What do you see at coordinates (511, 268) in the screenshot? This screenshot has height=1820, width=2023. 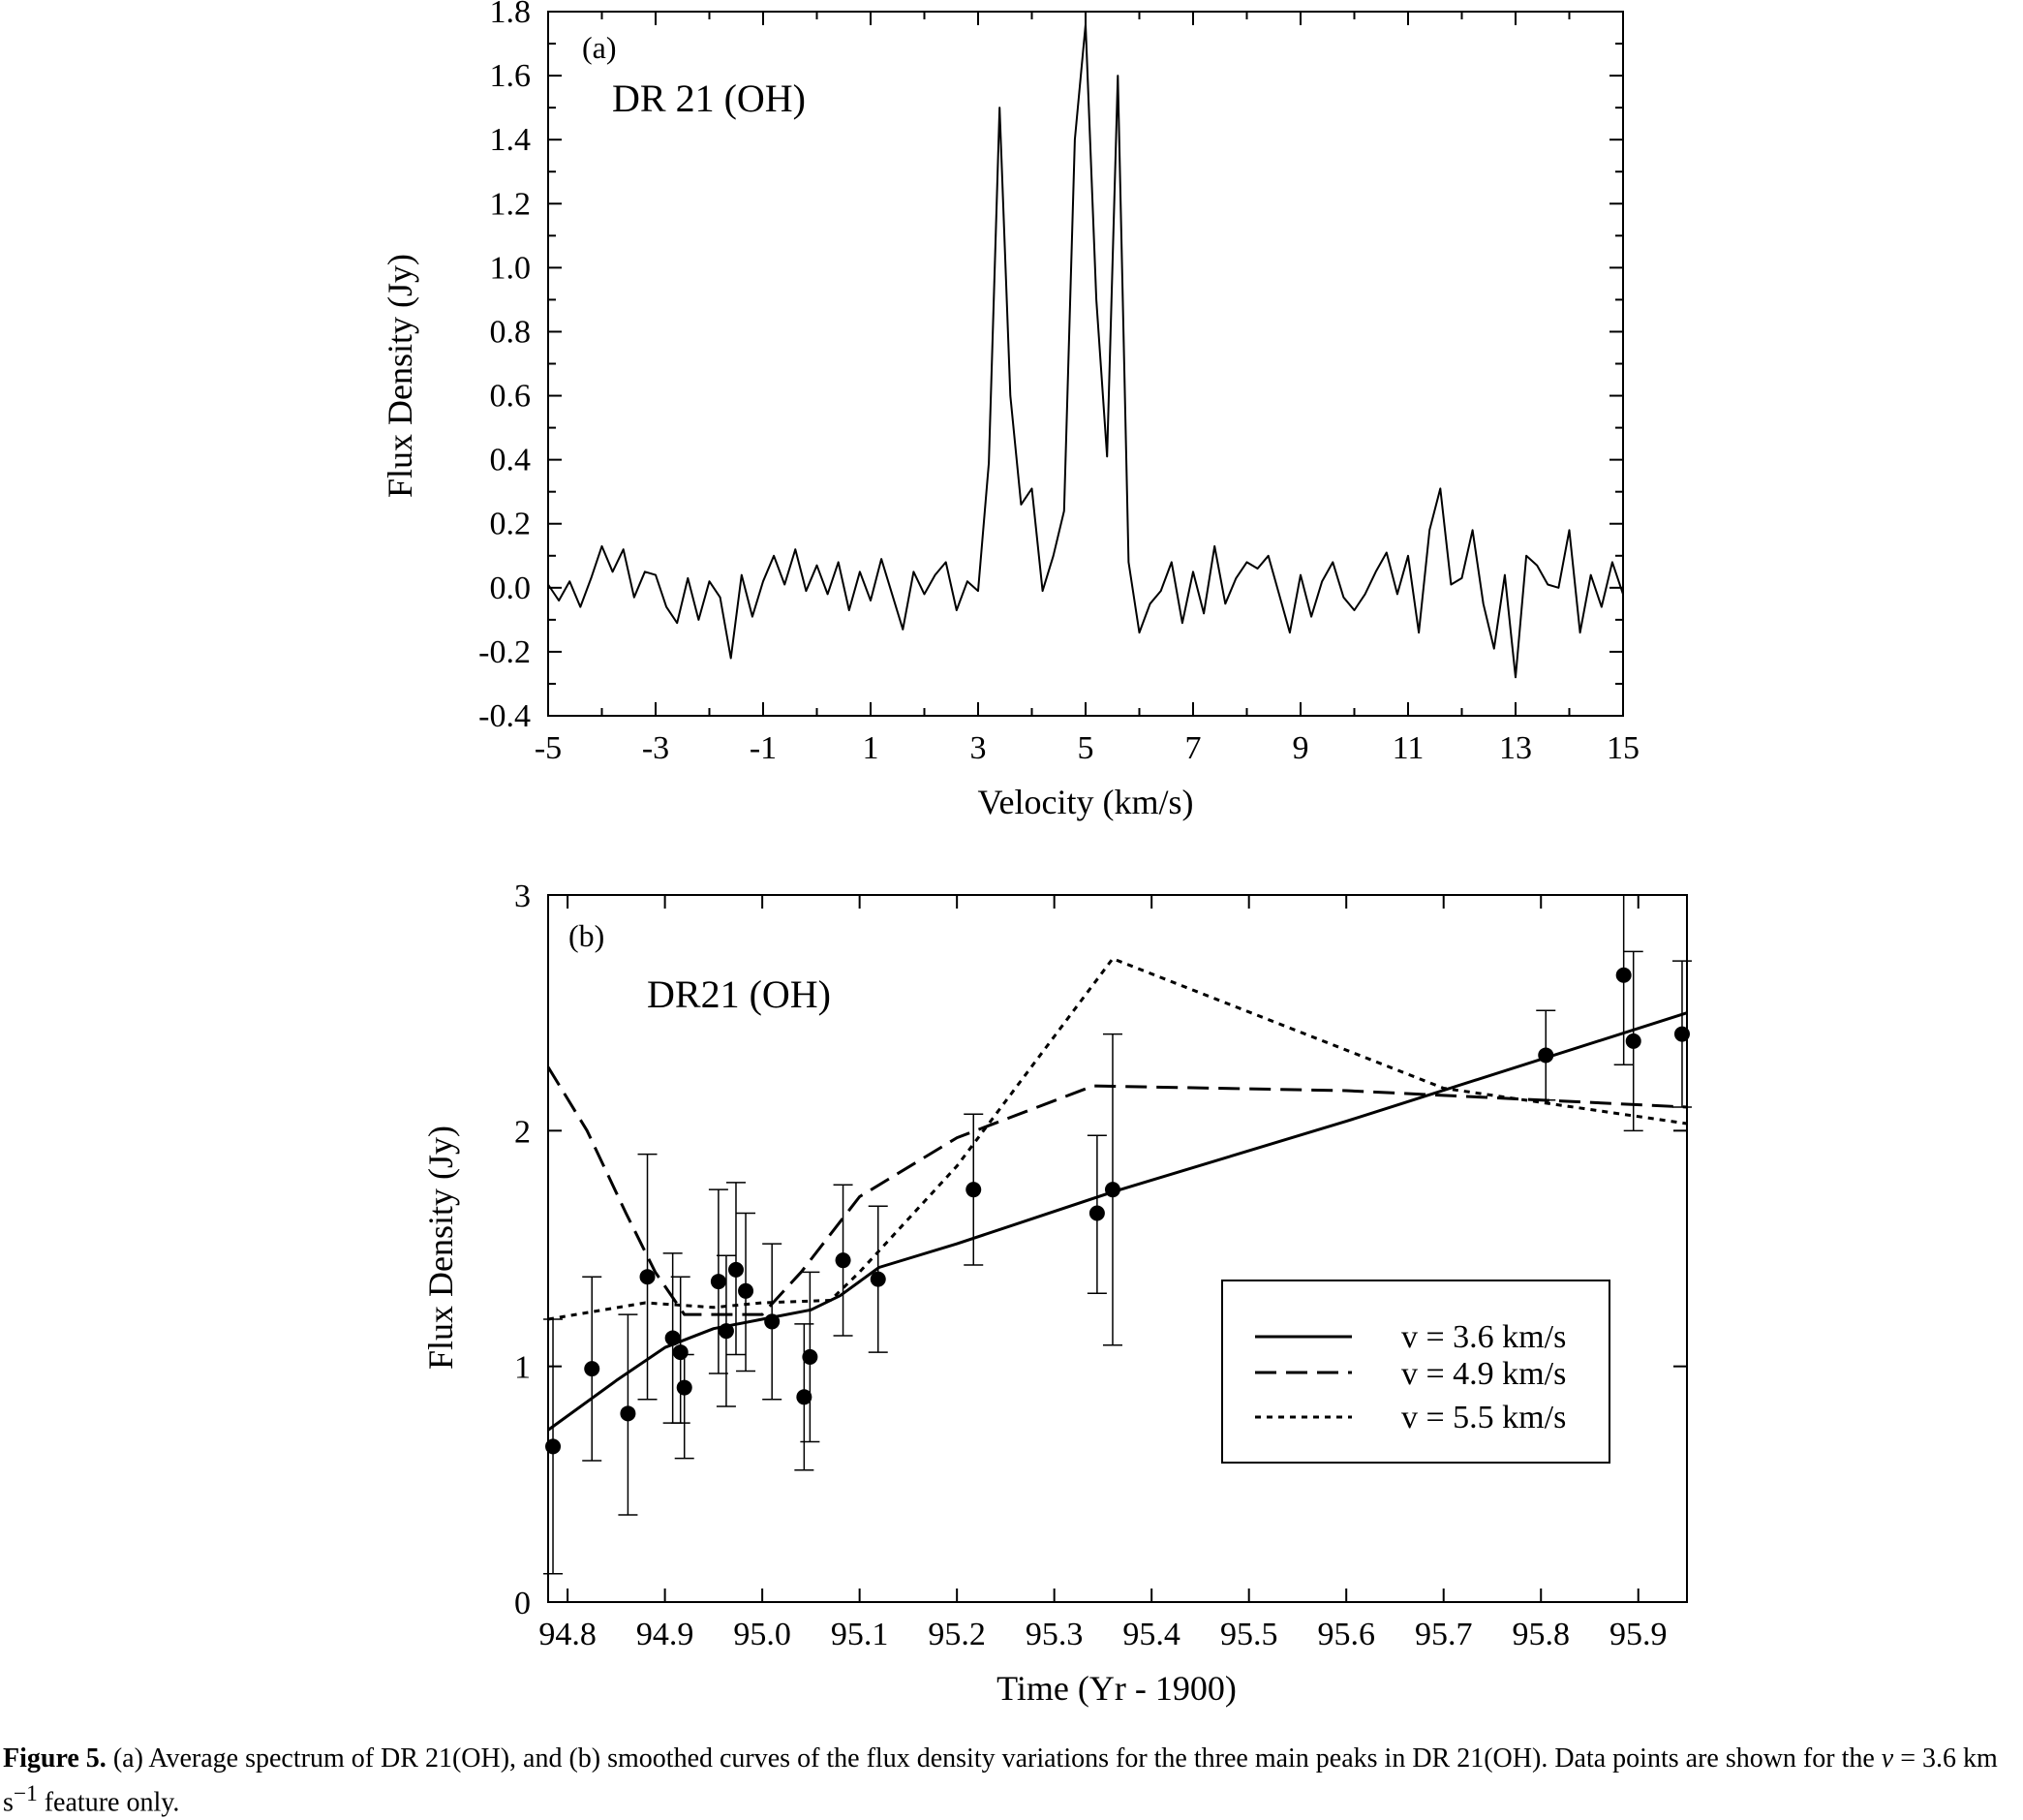 I see `y-tick-label-a: 1.0` at bounding box center [511, 268].